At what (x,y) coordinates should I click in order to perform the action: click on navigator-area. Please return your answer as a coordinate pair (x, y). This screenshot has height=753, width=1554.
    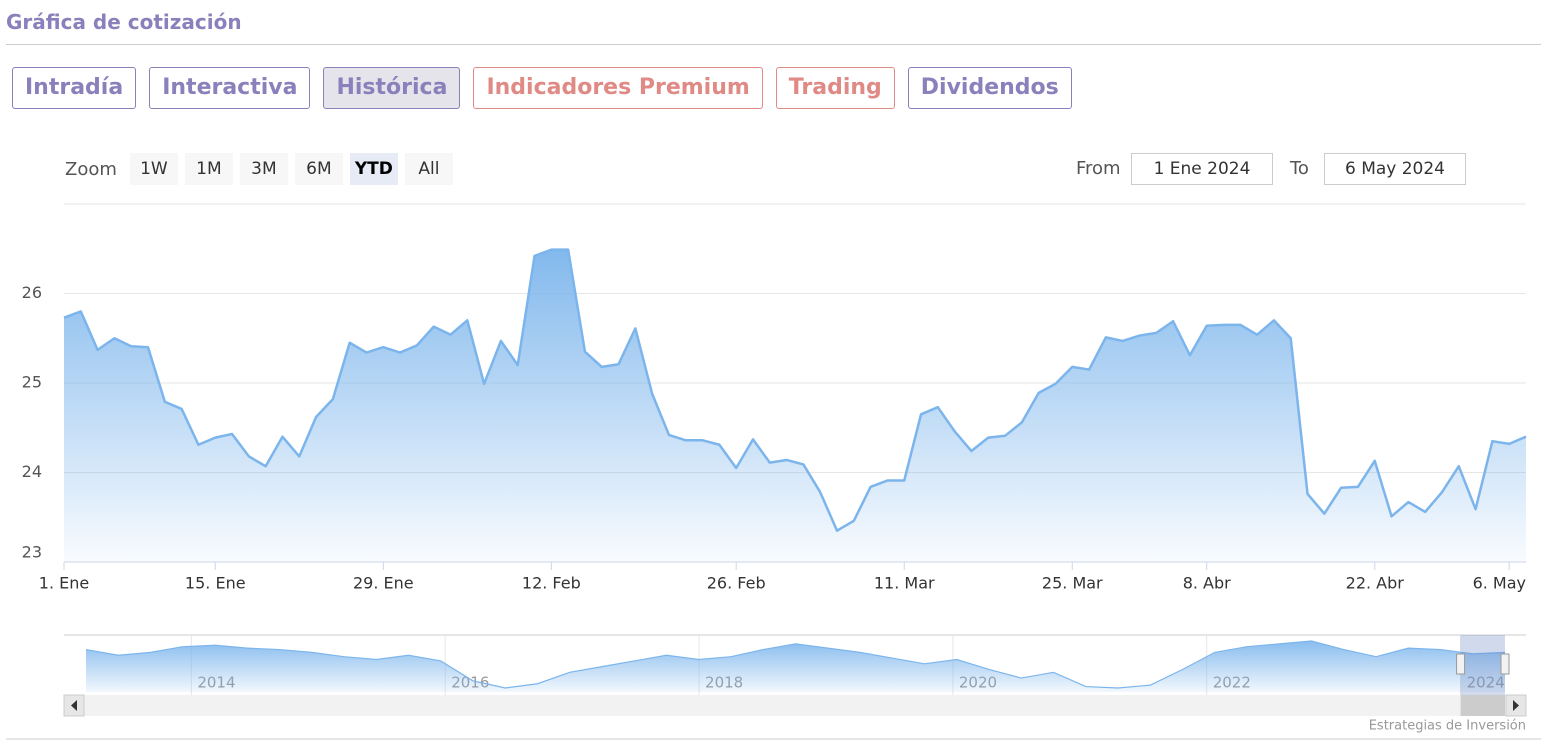
    Looking at the image, I should click on (795, 666).